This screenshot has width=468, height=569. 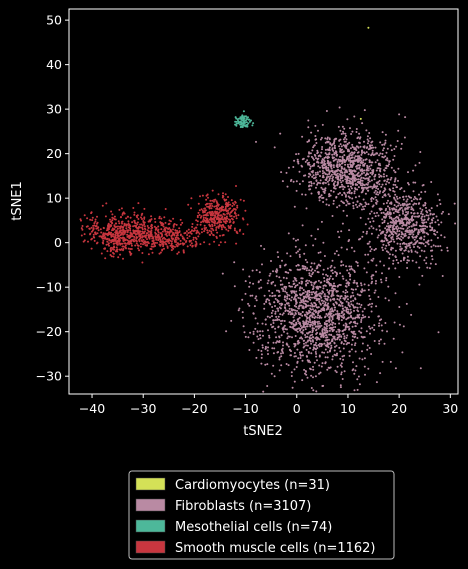 What do you see at coordinates (58, 242) in the screenshot?
I see `y-tick-label: 0` at bounding box center [58, 242].